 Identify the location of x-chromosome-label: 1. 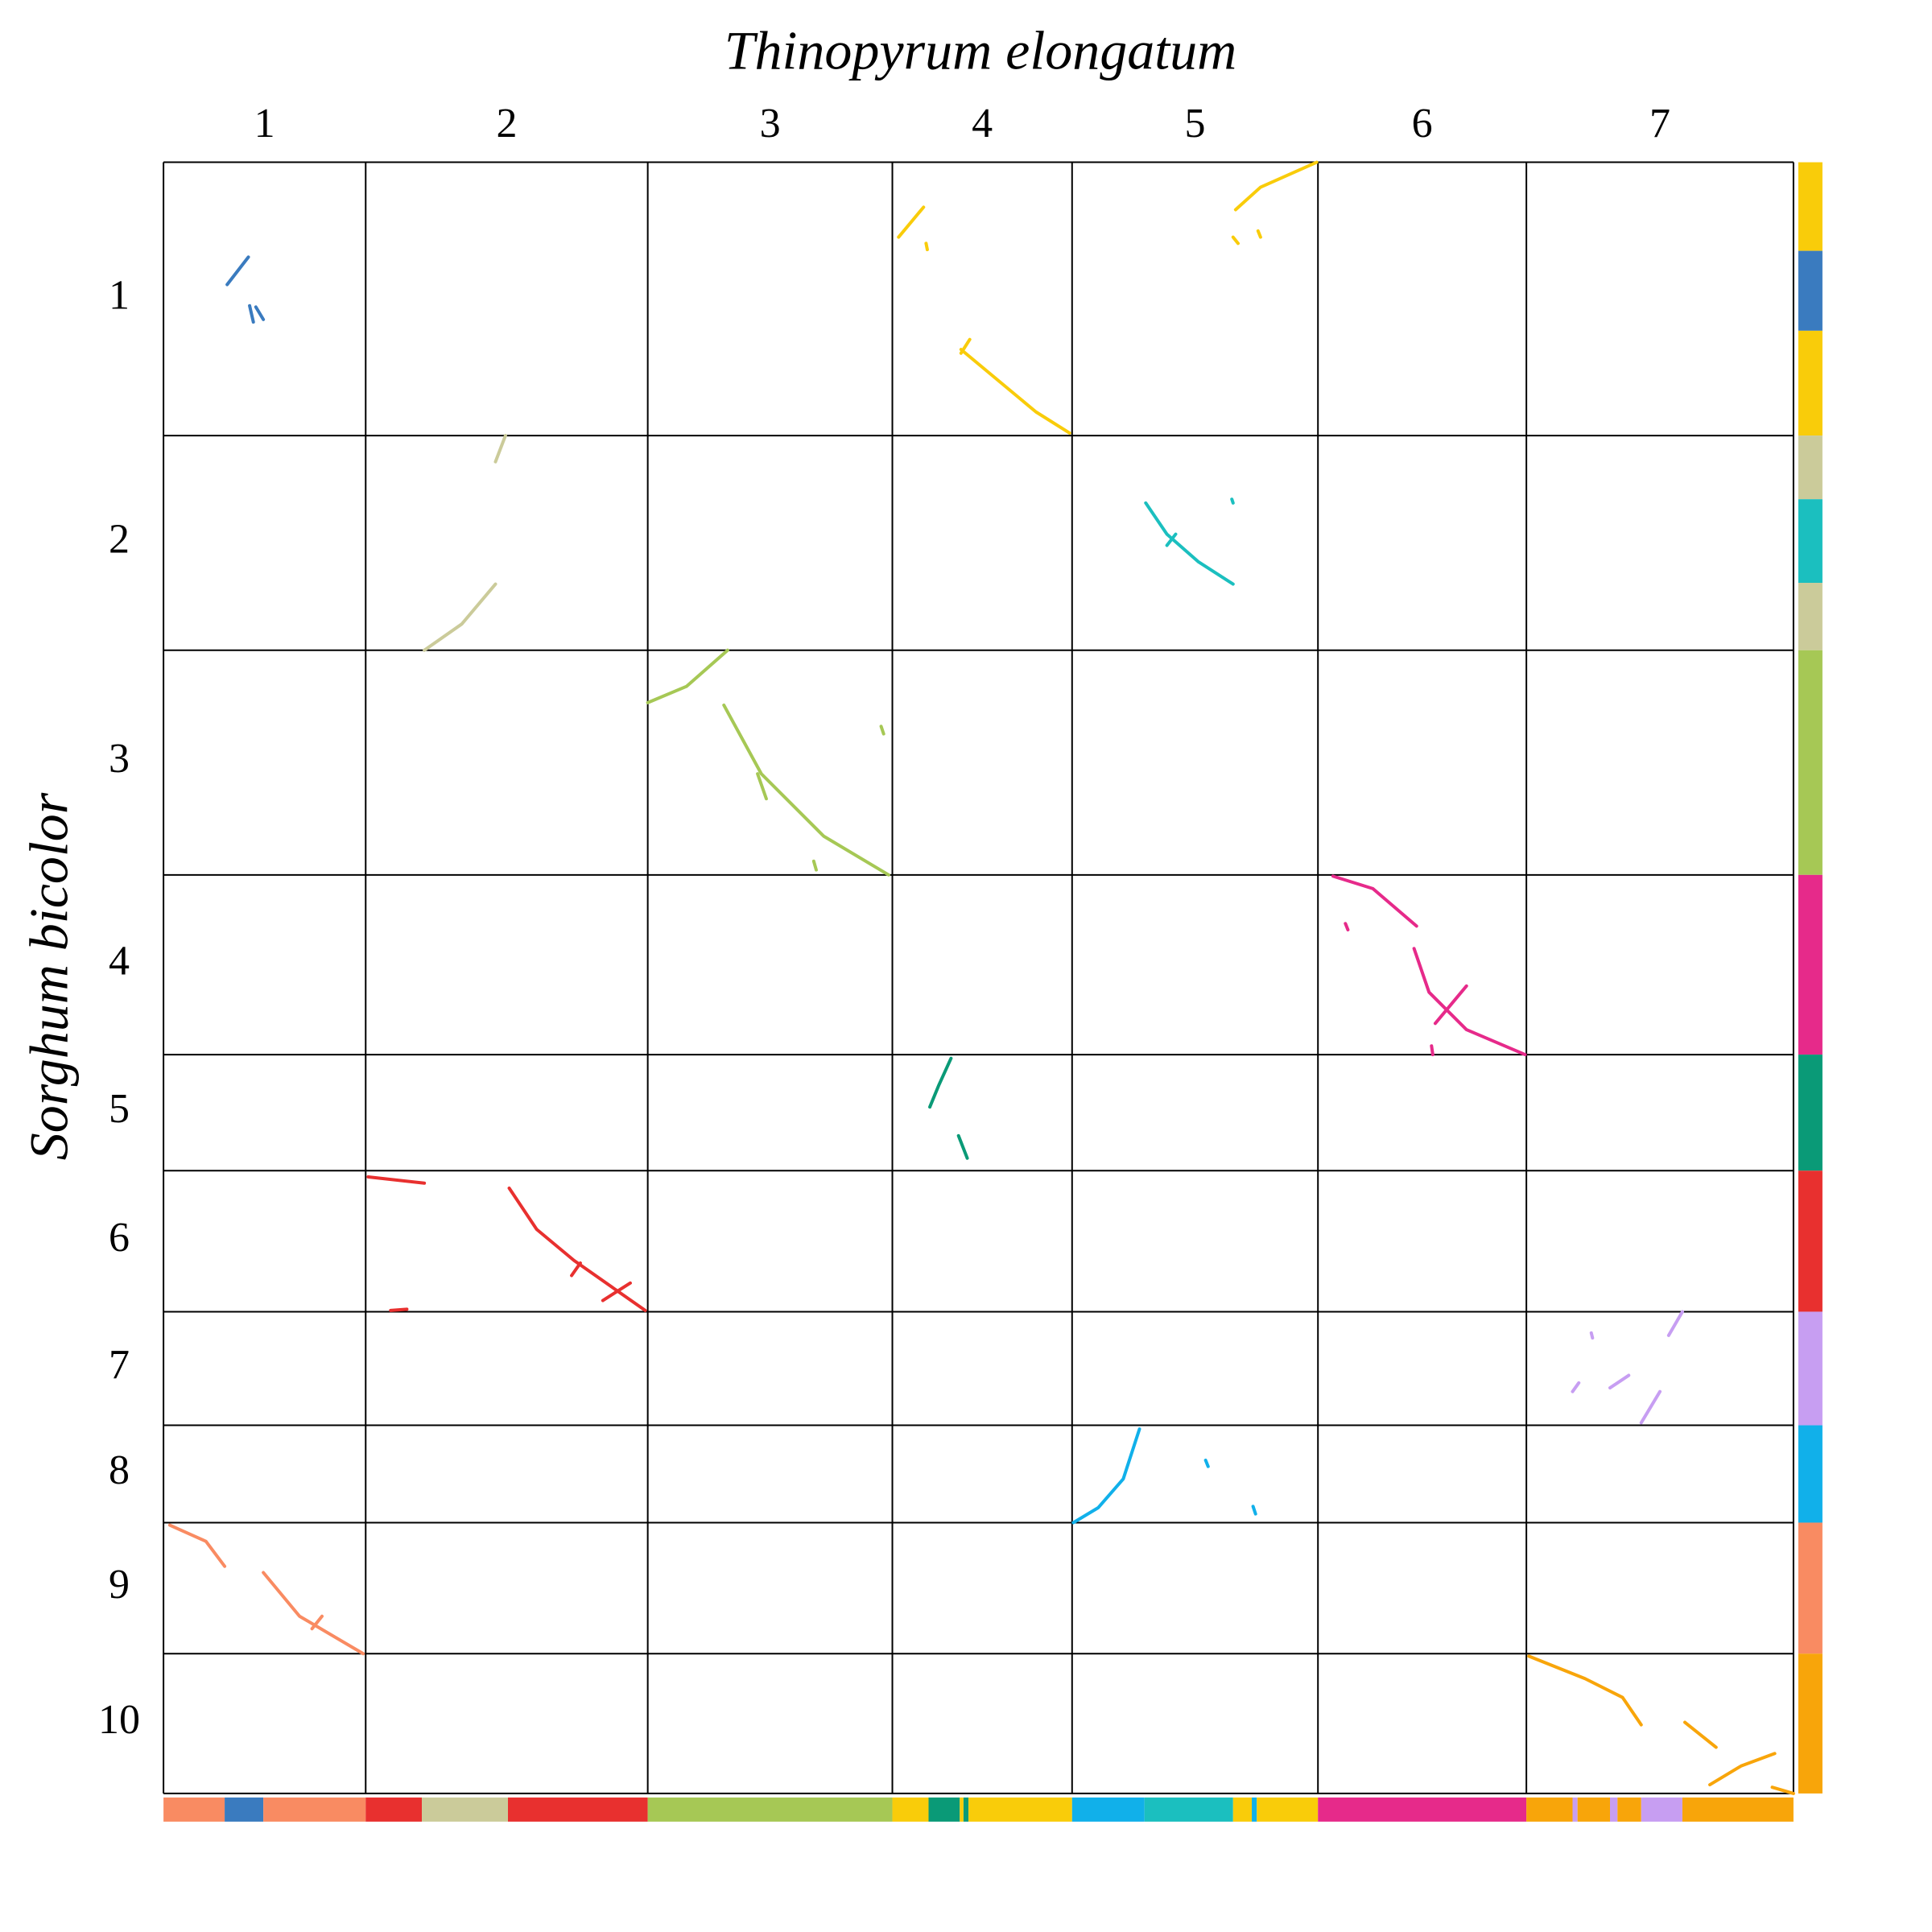
(264, 124).